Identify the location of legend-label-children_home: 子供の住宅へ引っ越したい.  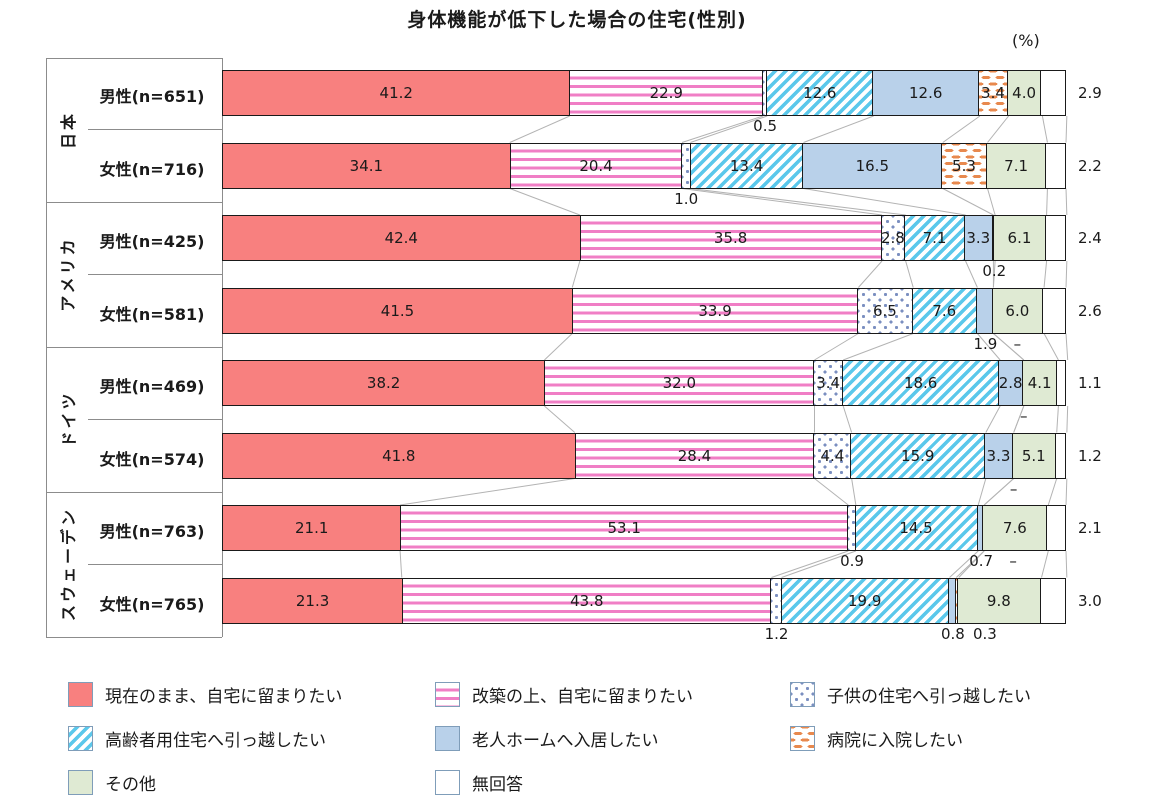
(929, 697).